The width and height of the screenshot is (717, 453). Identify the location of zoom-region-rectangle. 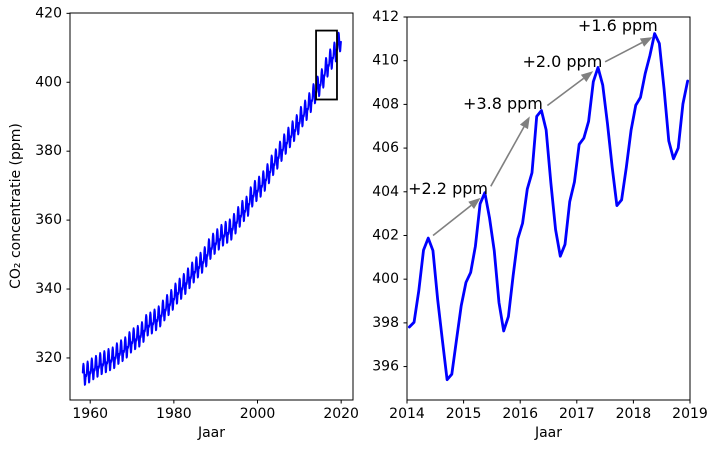
(326, 65).